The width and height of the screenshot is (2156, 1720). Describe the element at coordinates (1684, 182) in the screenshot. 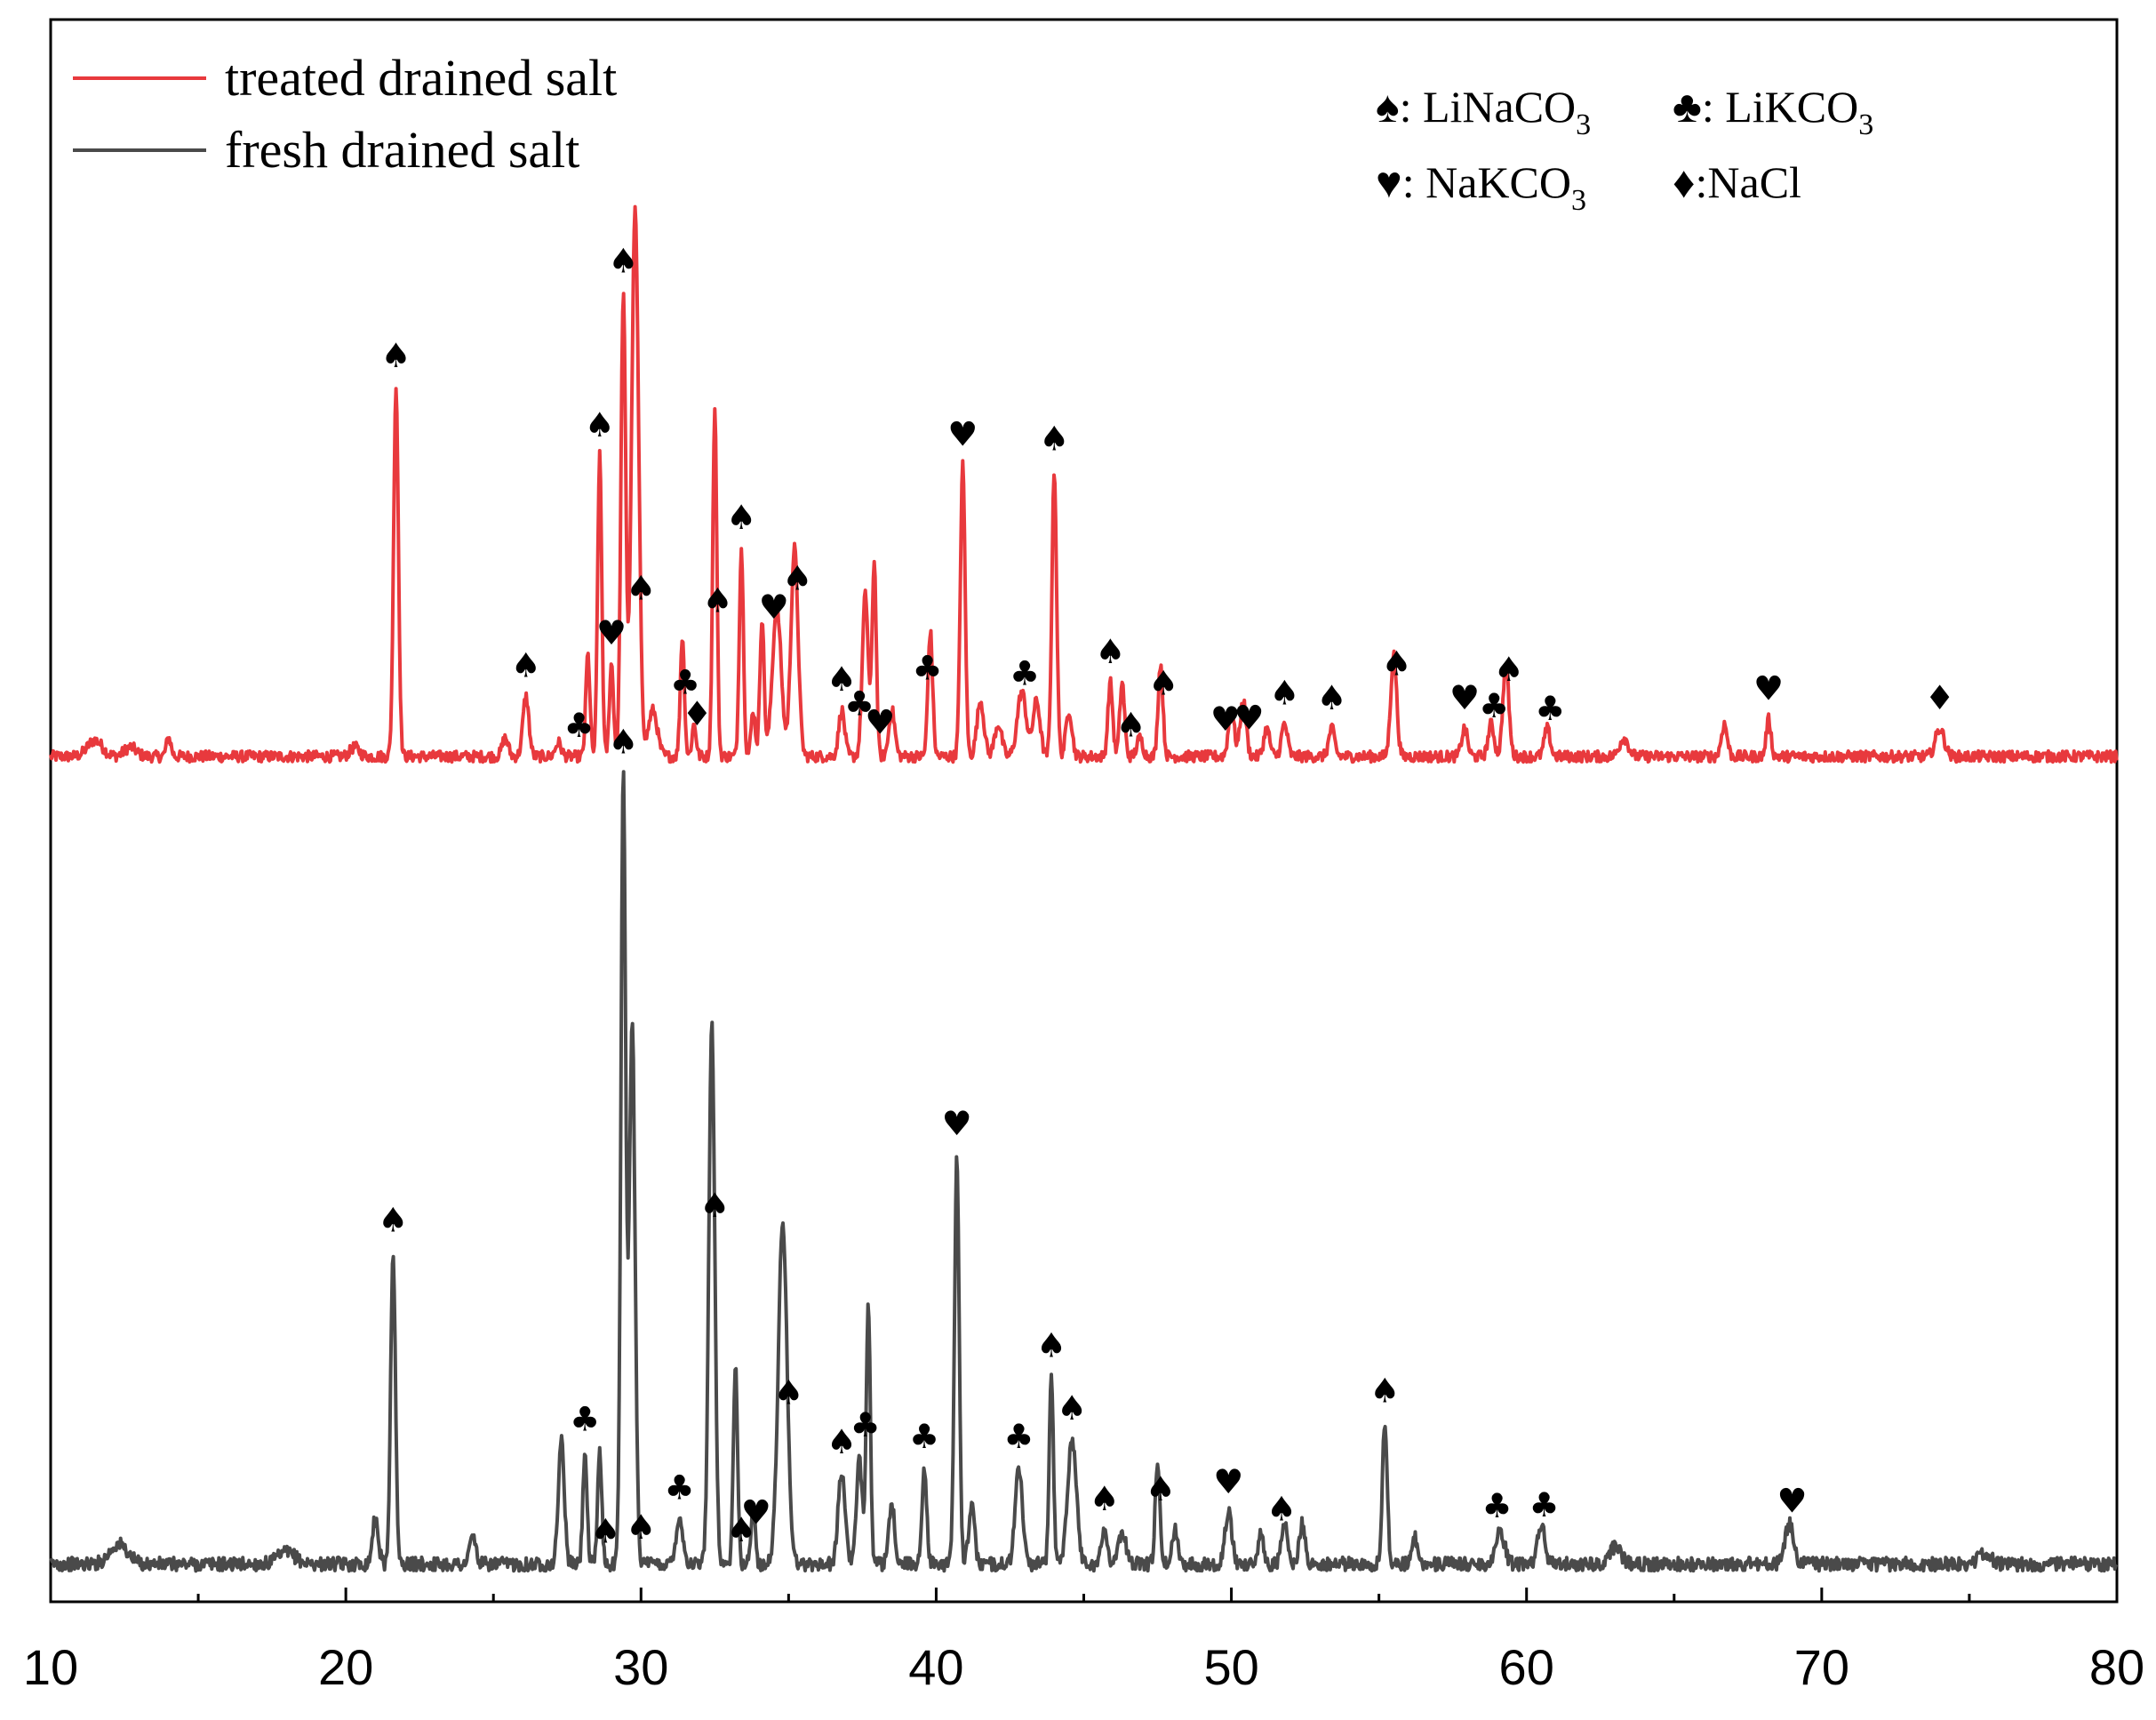

I see `phase-key-symbol: ♦` at that location.